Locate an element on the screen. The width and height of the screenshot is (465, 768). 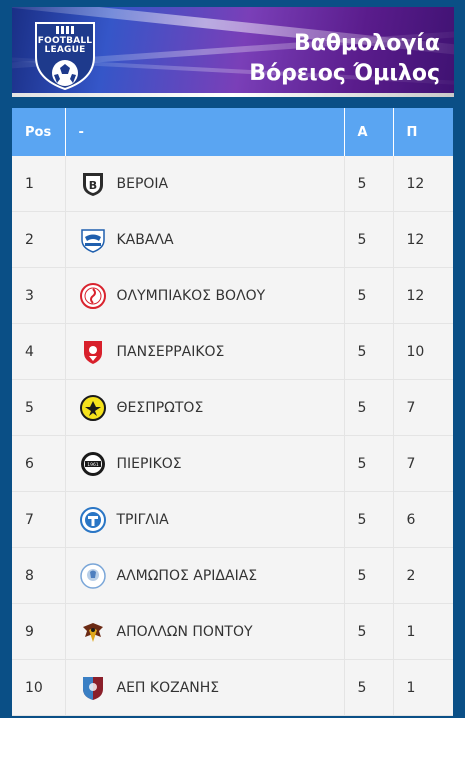
table-header-row: Pos - A Π is located at coordinates (232, 132).